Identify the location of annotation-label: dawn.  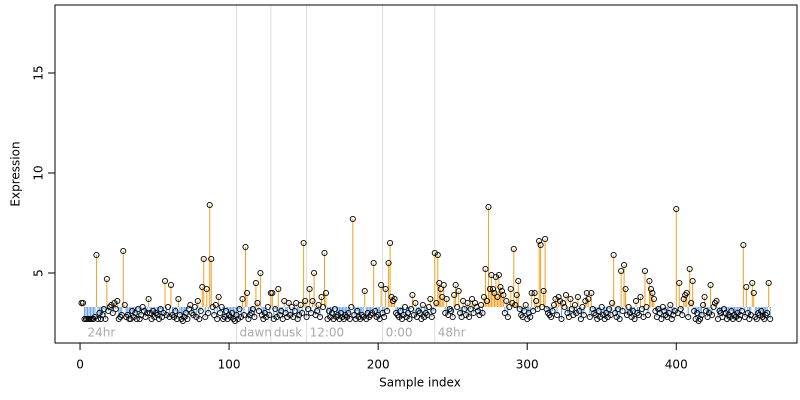
(256, 333).